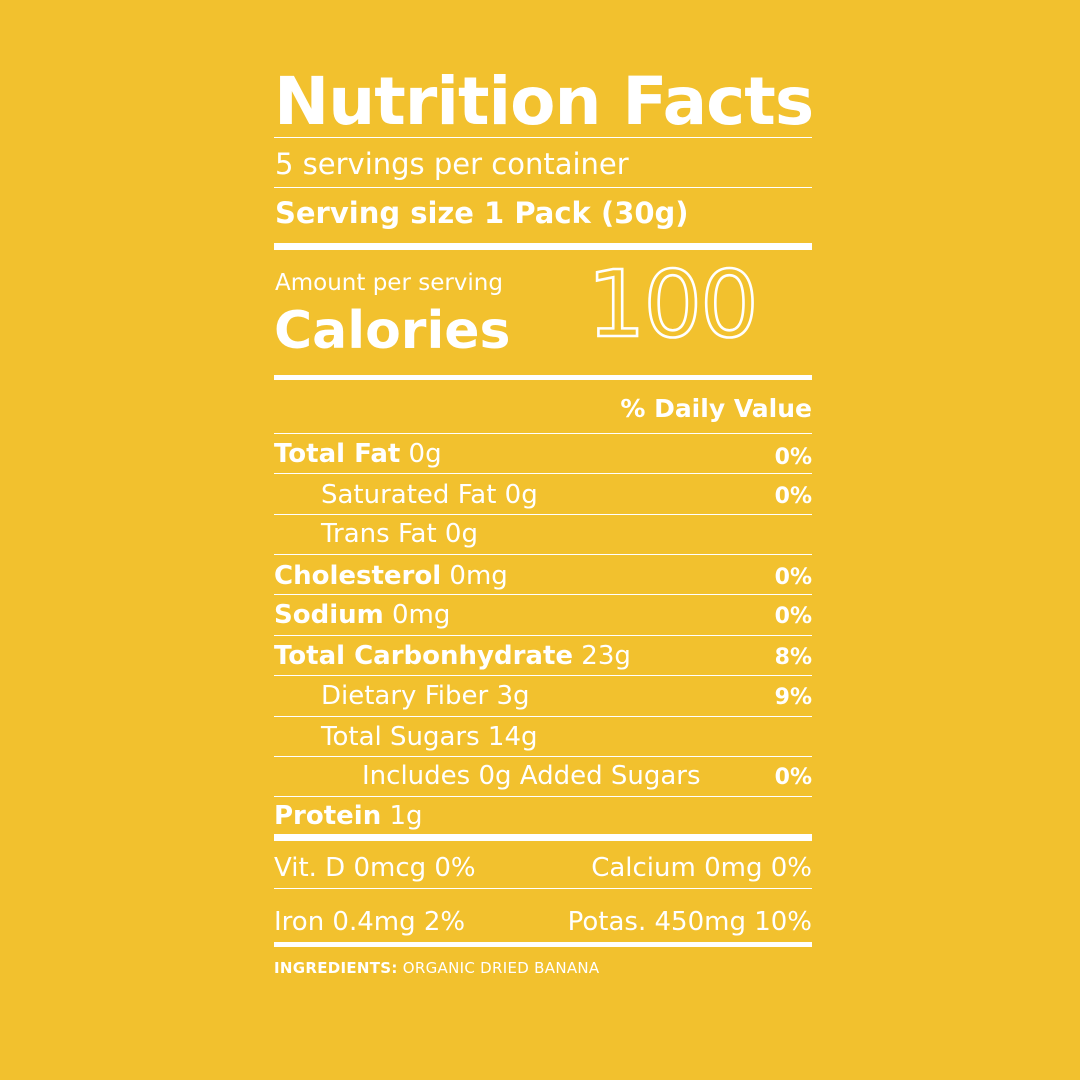  I want to click on nutrient-total-sugars: Total Sugars 14g, so click(429, 737).